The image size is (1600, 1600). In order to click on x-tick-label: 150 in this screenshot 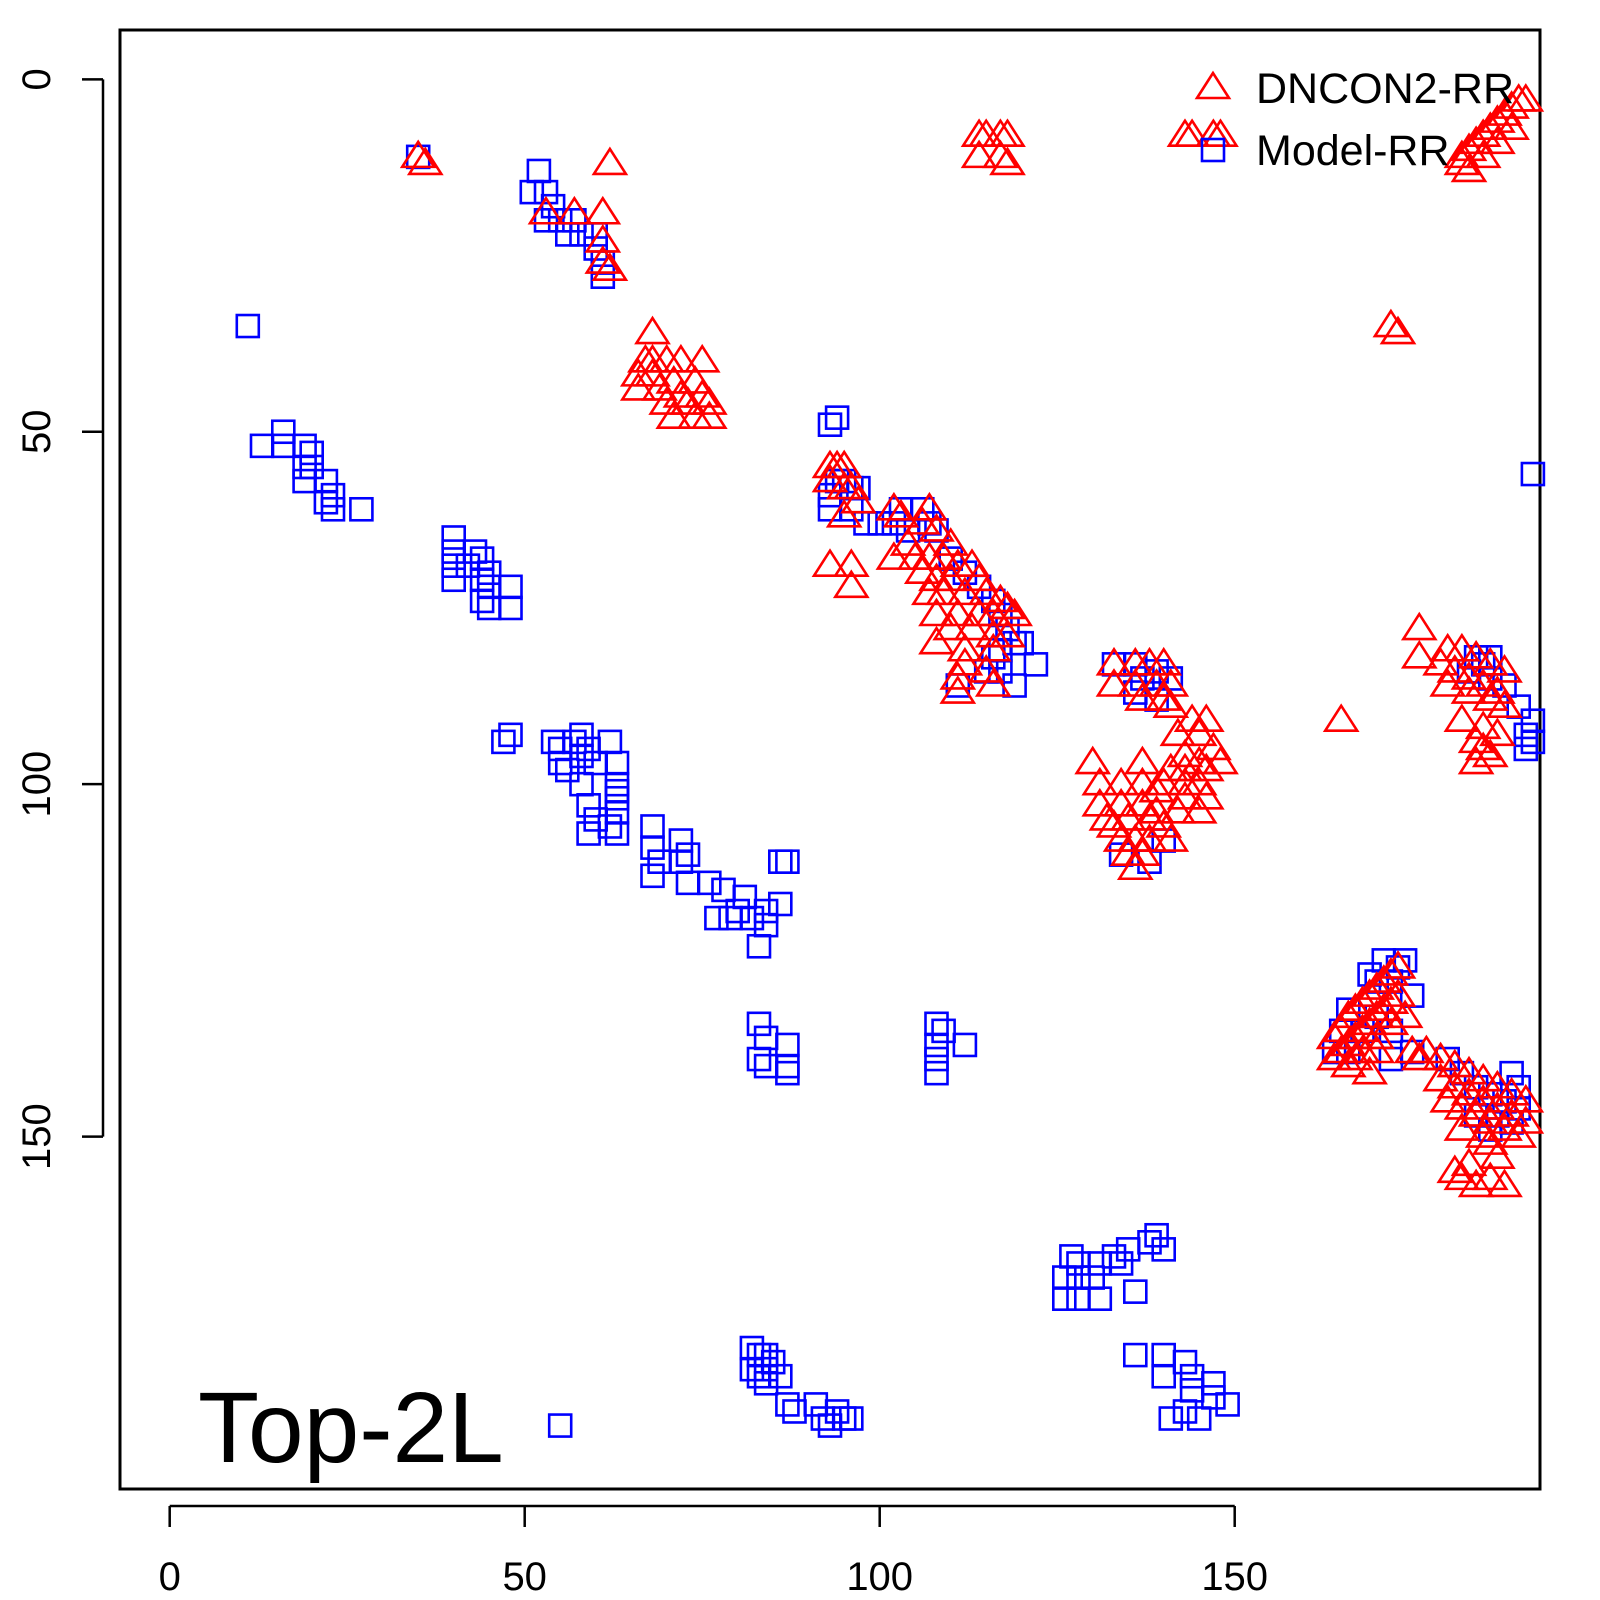, I will do `click(1234, 1577)`.